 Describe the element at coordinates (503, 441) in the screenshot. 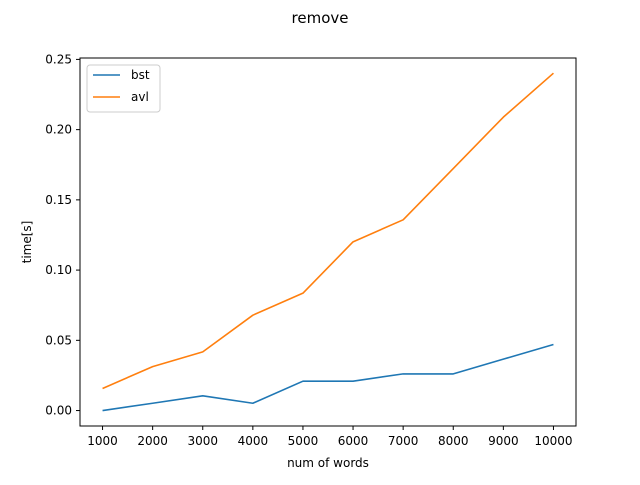

I see `x-tick-label: 9000` at that location.